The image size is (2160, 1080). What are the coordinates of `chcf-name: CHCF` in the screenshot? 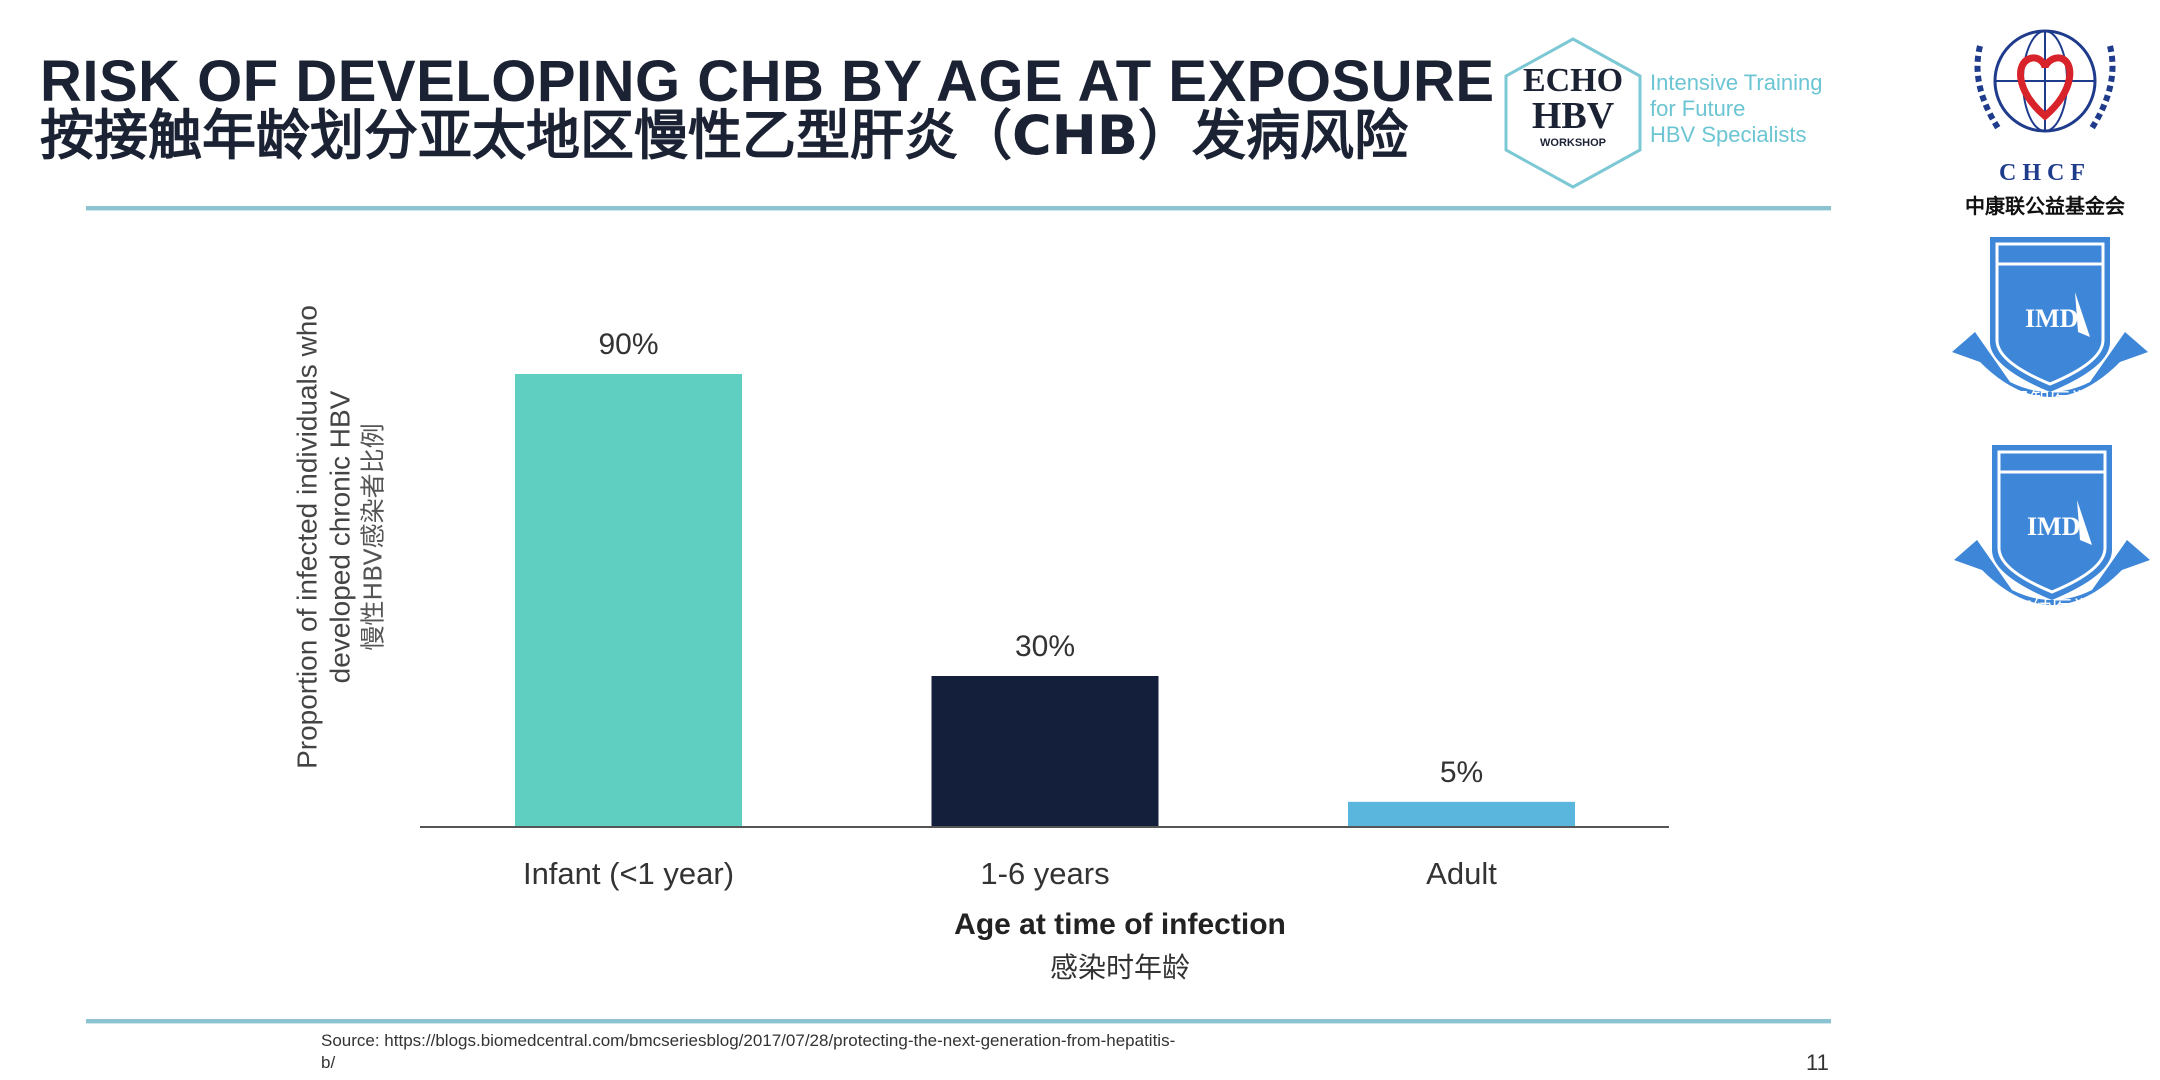 It's located at (2045, 173).